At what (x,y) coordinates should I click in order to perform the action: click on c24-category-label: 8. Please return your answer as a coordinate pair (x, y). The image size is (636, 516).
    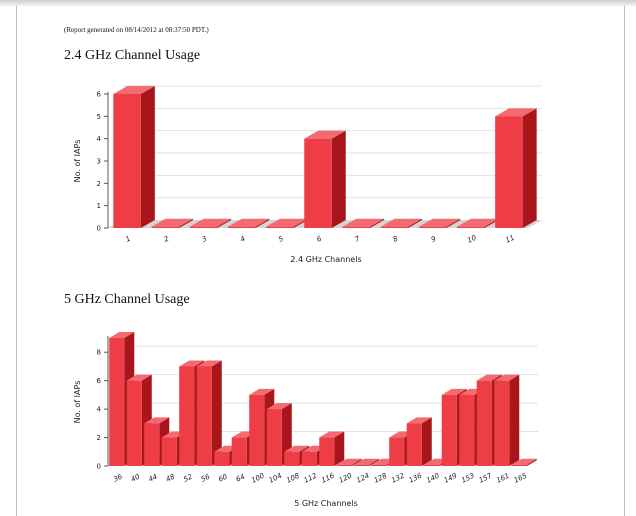
    Looking at the image, I should click on (396, 238).